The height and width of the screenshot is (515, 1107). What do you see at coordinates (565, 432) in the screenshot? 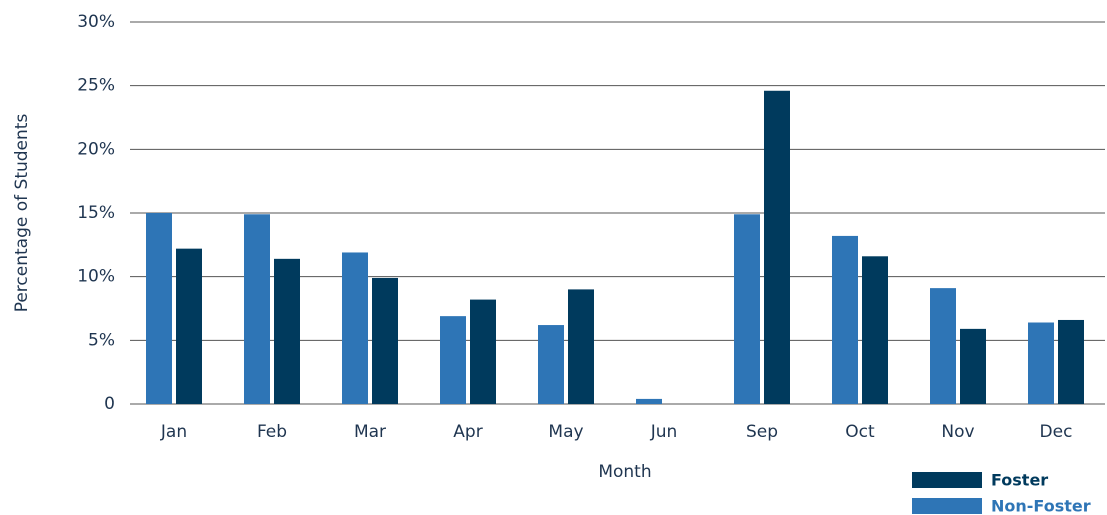
I see `x-tick-label: May` at bounding box center [565, 432].